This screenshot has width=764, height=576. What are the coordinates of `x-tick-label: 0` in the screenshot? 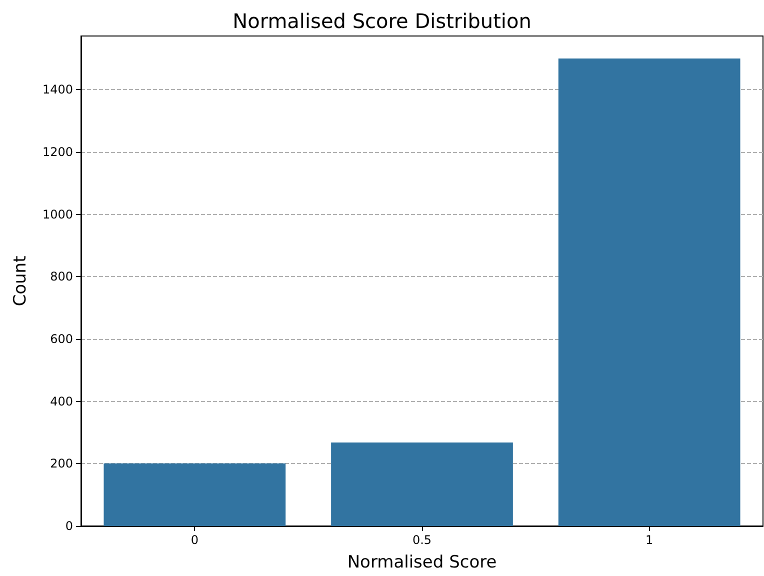 It's located at (194, 540).